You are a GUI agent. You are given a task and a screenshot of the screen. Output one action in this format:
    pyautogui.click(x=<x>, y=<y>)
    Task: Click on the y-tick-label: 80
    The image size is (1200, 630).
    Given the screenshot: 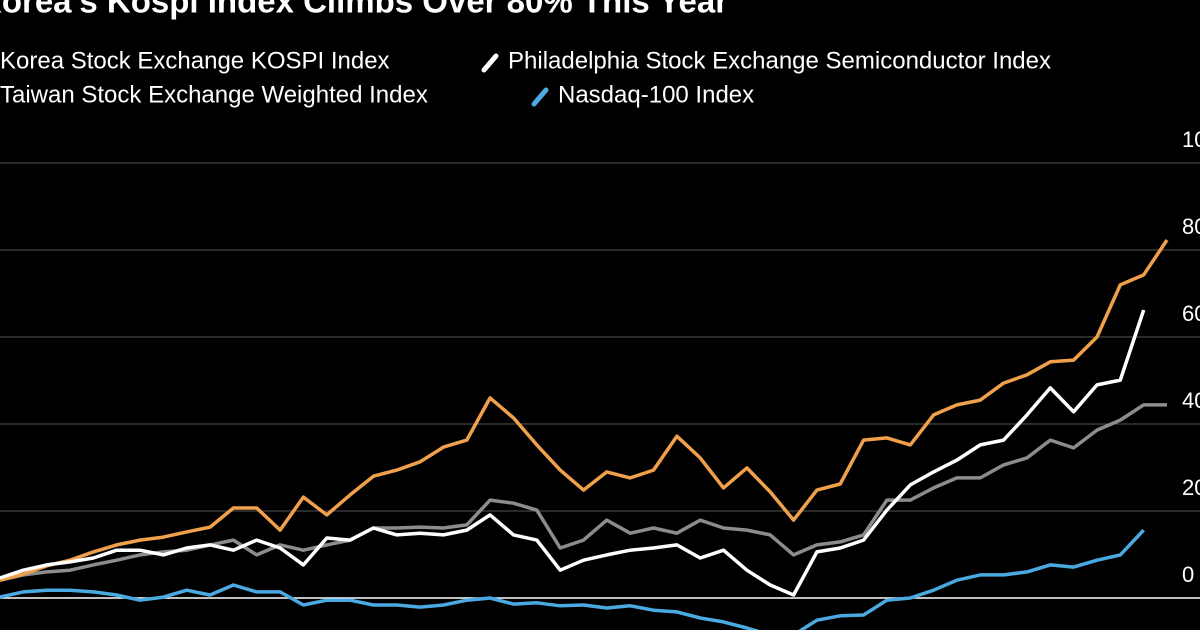 What is the action you would take?
    pyautogui.click(x=1191, y=226)
    